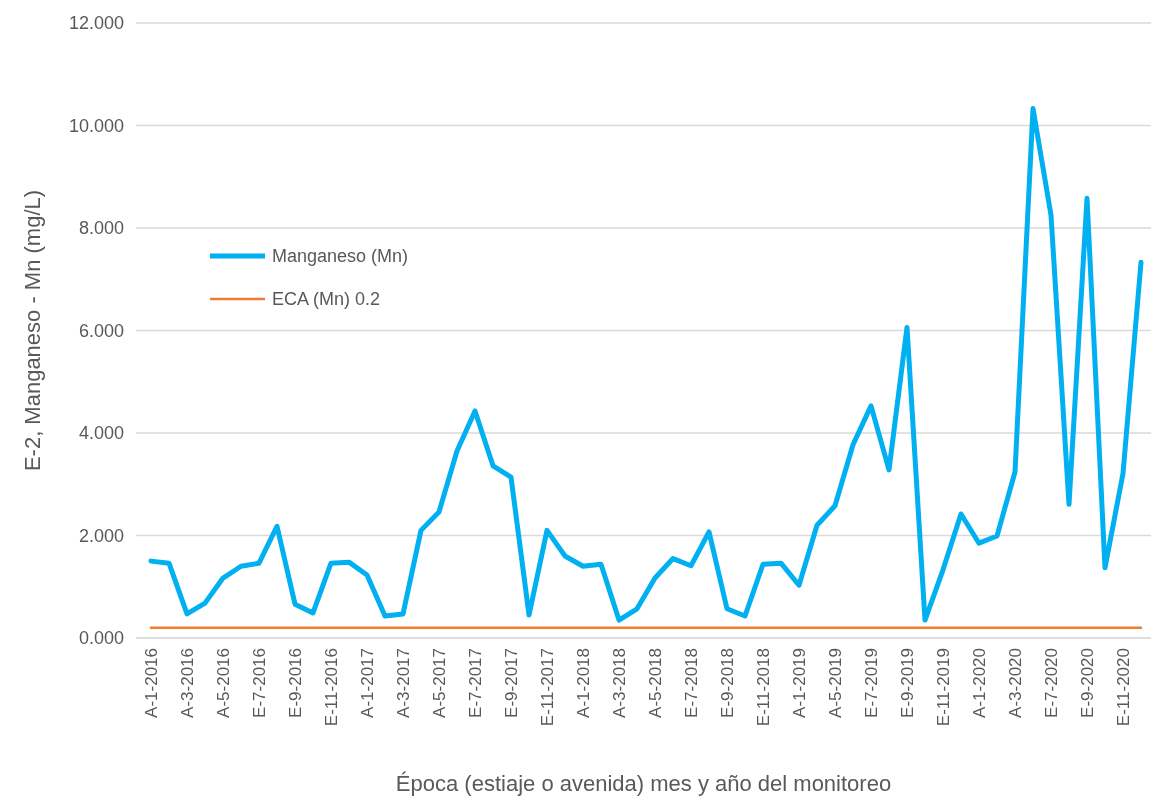 This screenshot has width=1173, height=803. I want to click on x-tick-label: A-3-2016, so click(188, 683).